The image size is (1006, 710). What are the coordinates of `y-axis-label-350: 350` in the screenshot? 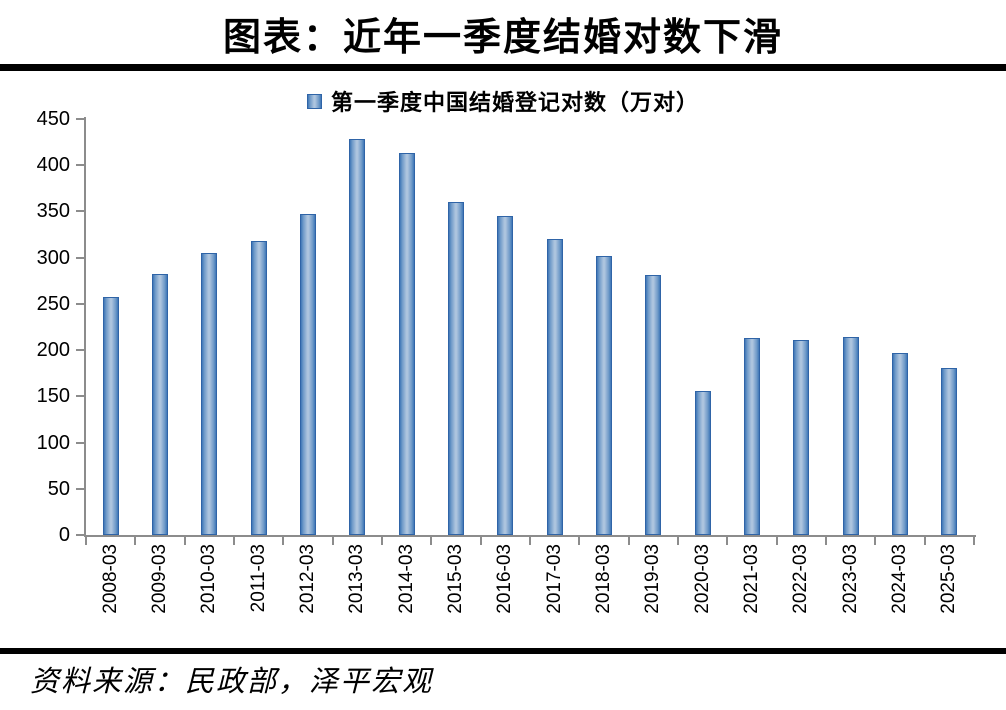 It's located at (53, 211).